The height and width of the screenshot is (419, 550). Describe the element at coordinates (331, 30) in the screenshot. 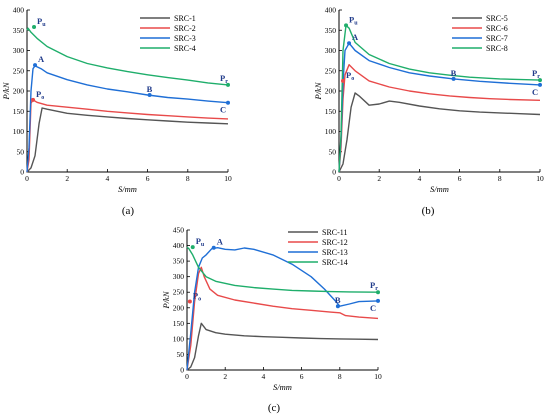

I see `y-tick-label: 350` at that location.